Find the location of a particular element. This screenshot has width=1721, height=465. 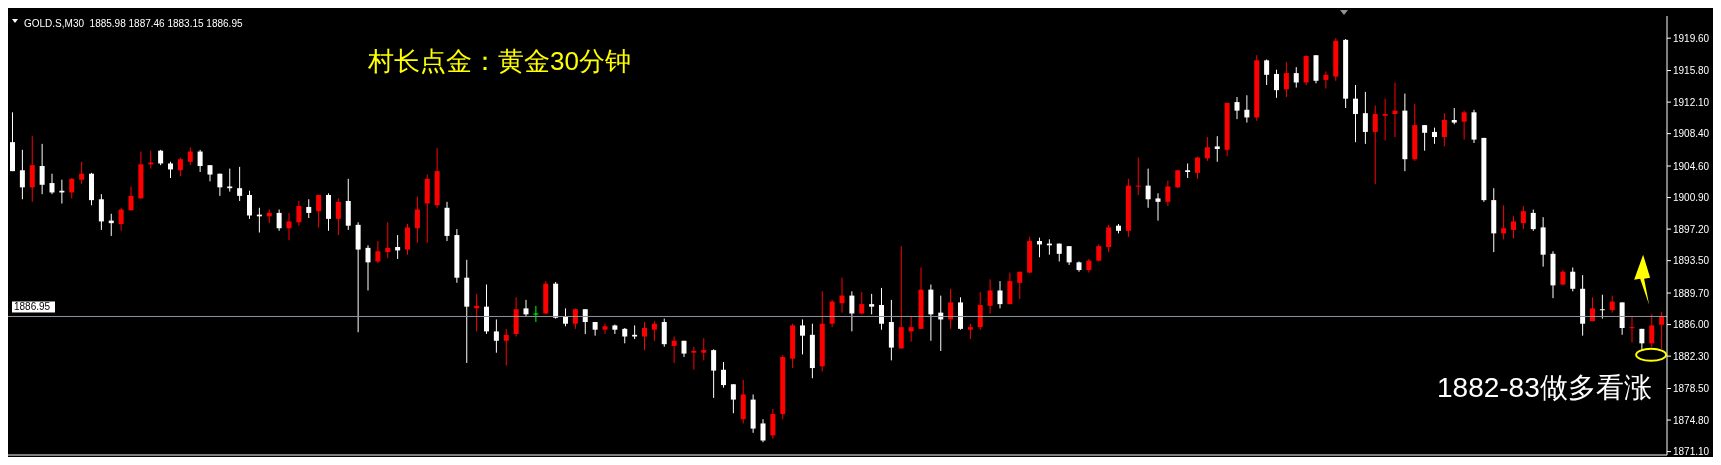

y-tick-label: 1900.90 is located at coordinates (1691, 198).